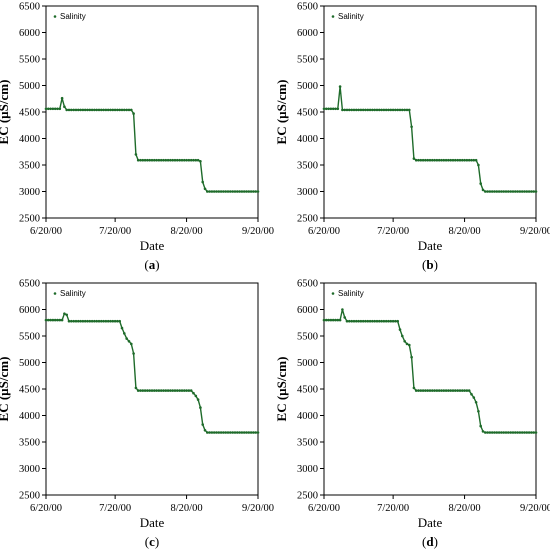  What do you see at coordinates (393, 231) in the screenshot?
I see `x-tick-label: 7/20/00` at bounding box center [393, 231].